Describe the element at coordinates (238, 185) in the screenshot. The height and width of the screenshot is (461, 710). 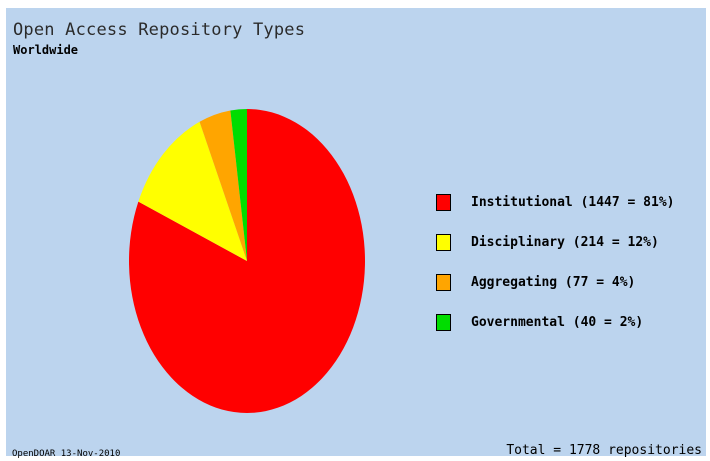
I see `pie-slice-governmental` at that location.